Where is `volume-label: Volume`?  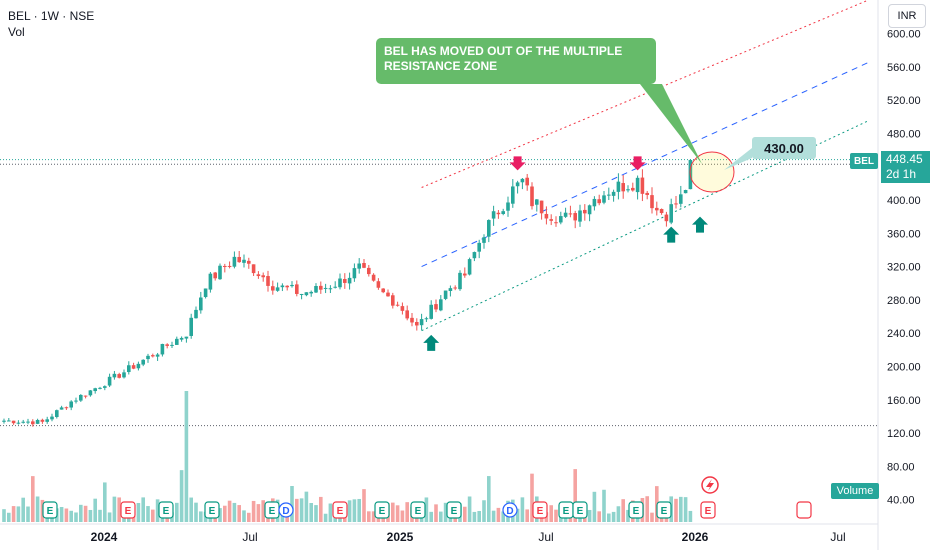
volume-label: Volume is located at coordinates (855, 491).